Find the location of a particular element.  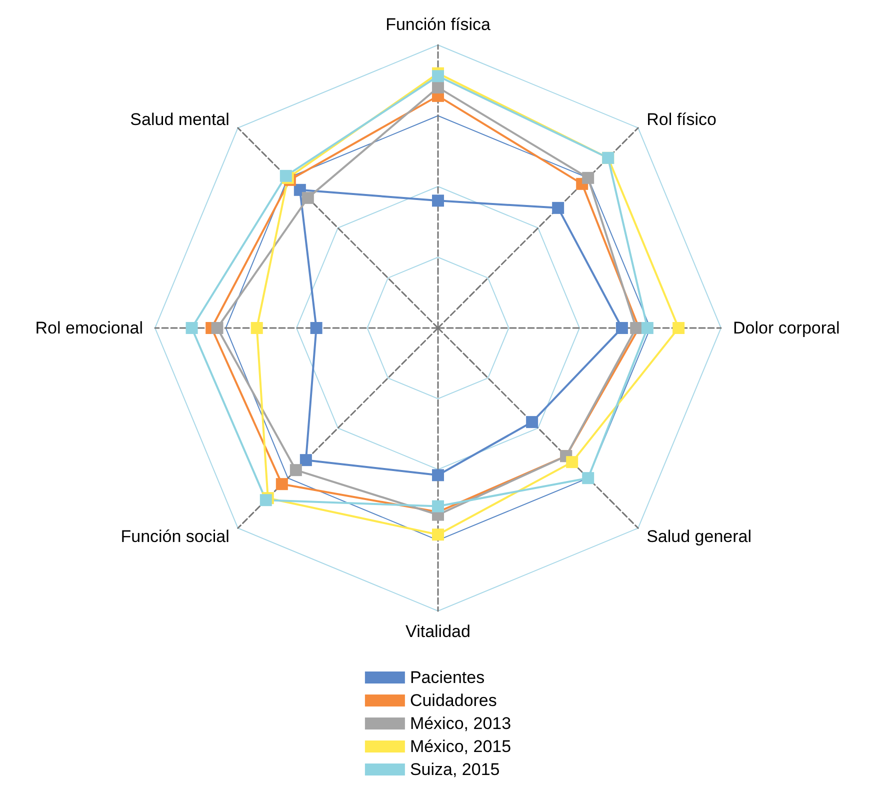

spoke-label: Salud general is located at coordinates (699, 536).